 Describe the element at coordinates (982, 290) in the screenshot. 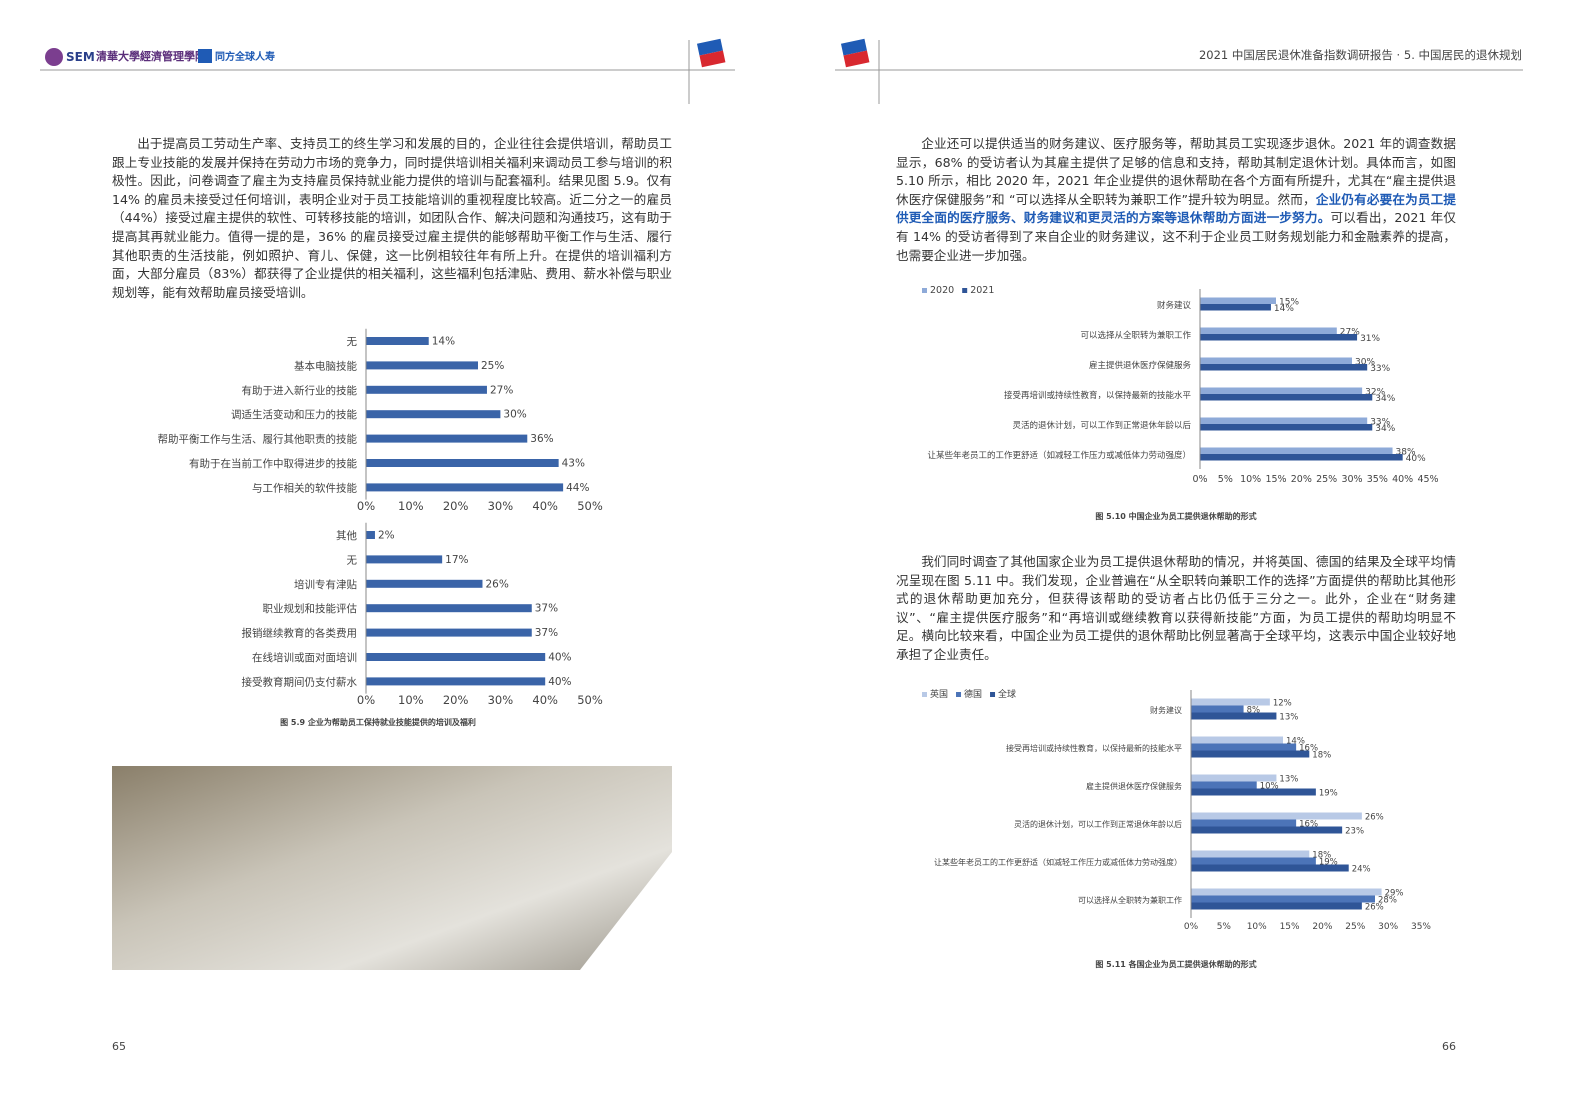

I see `legend-label: 2021` at that location.